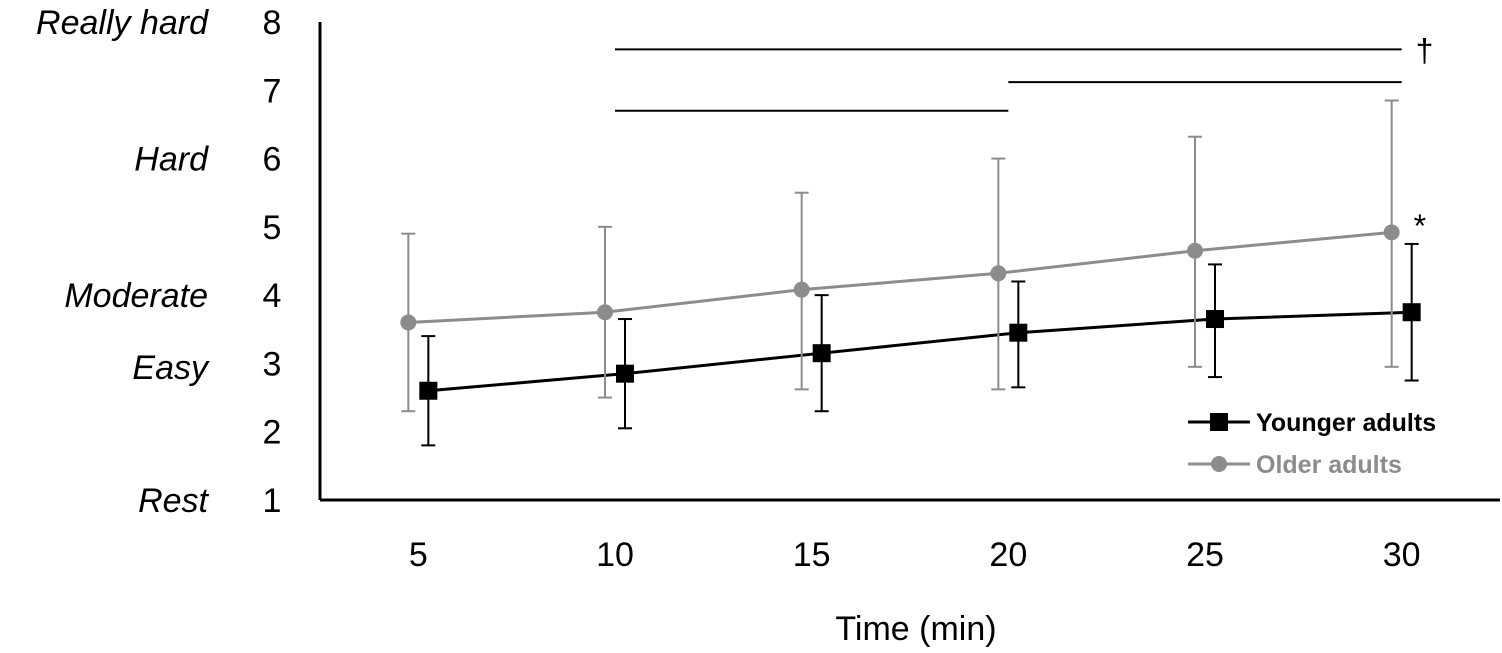  What do you see at coordinates (136, 296) in the screenshot?
I see `rpe-label: Moderate` at bounding box center [136, 296].